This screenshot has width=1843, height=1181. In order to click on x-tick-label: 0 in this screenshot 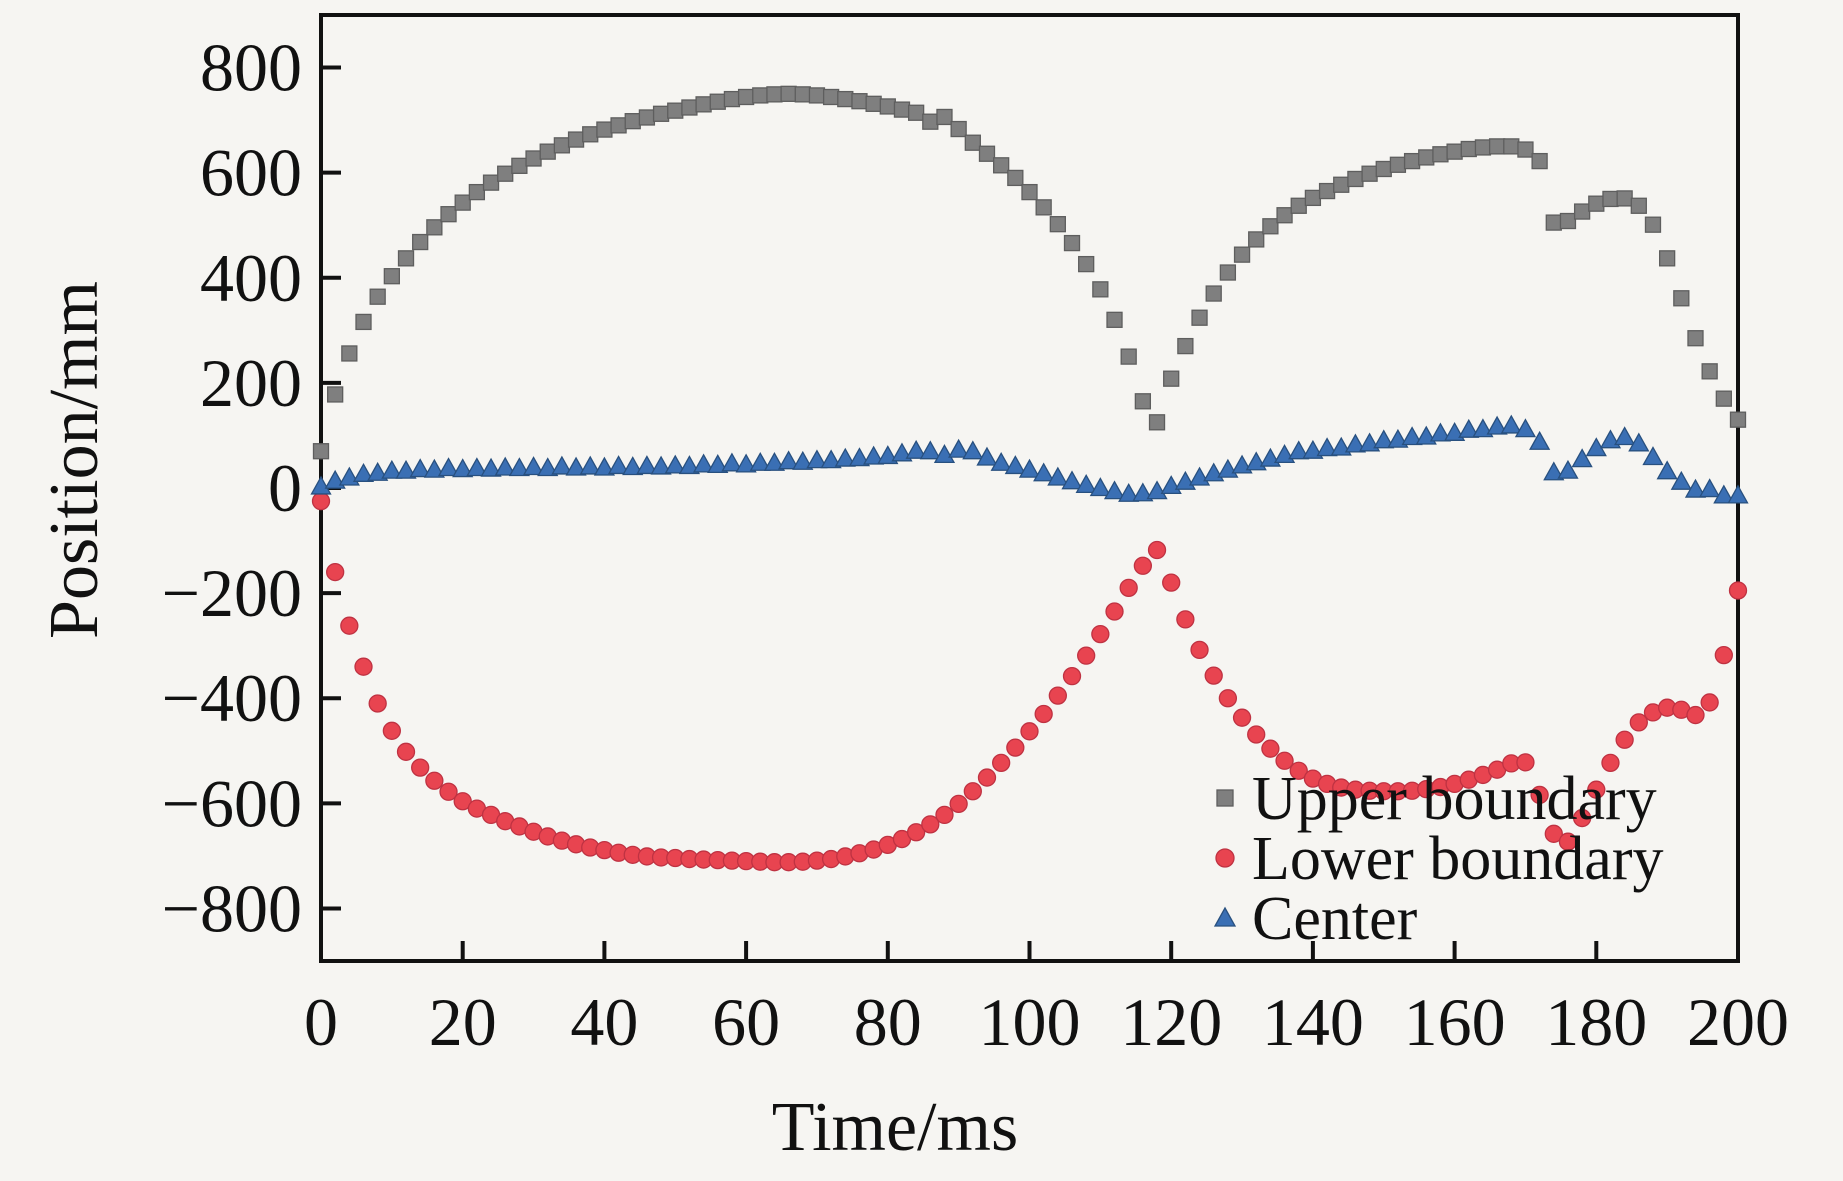, I will do `click(321, 1022)`.